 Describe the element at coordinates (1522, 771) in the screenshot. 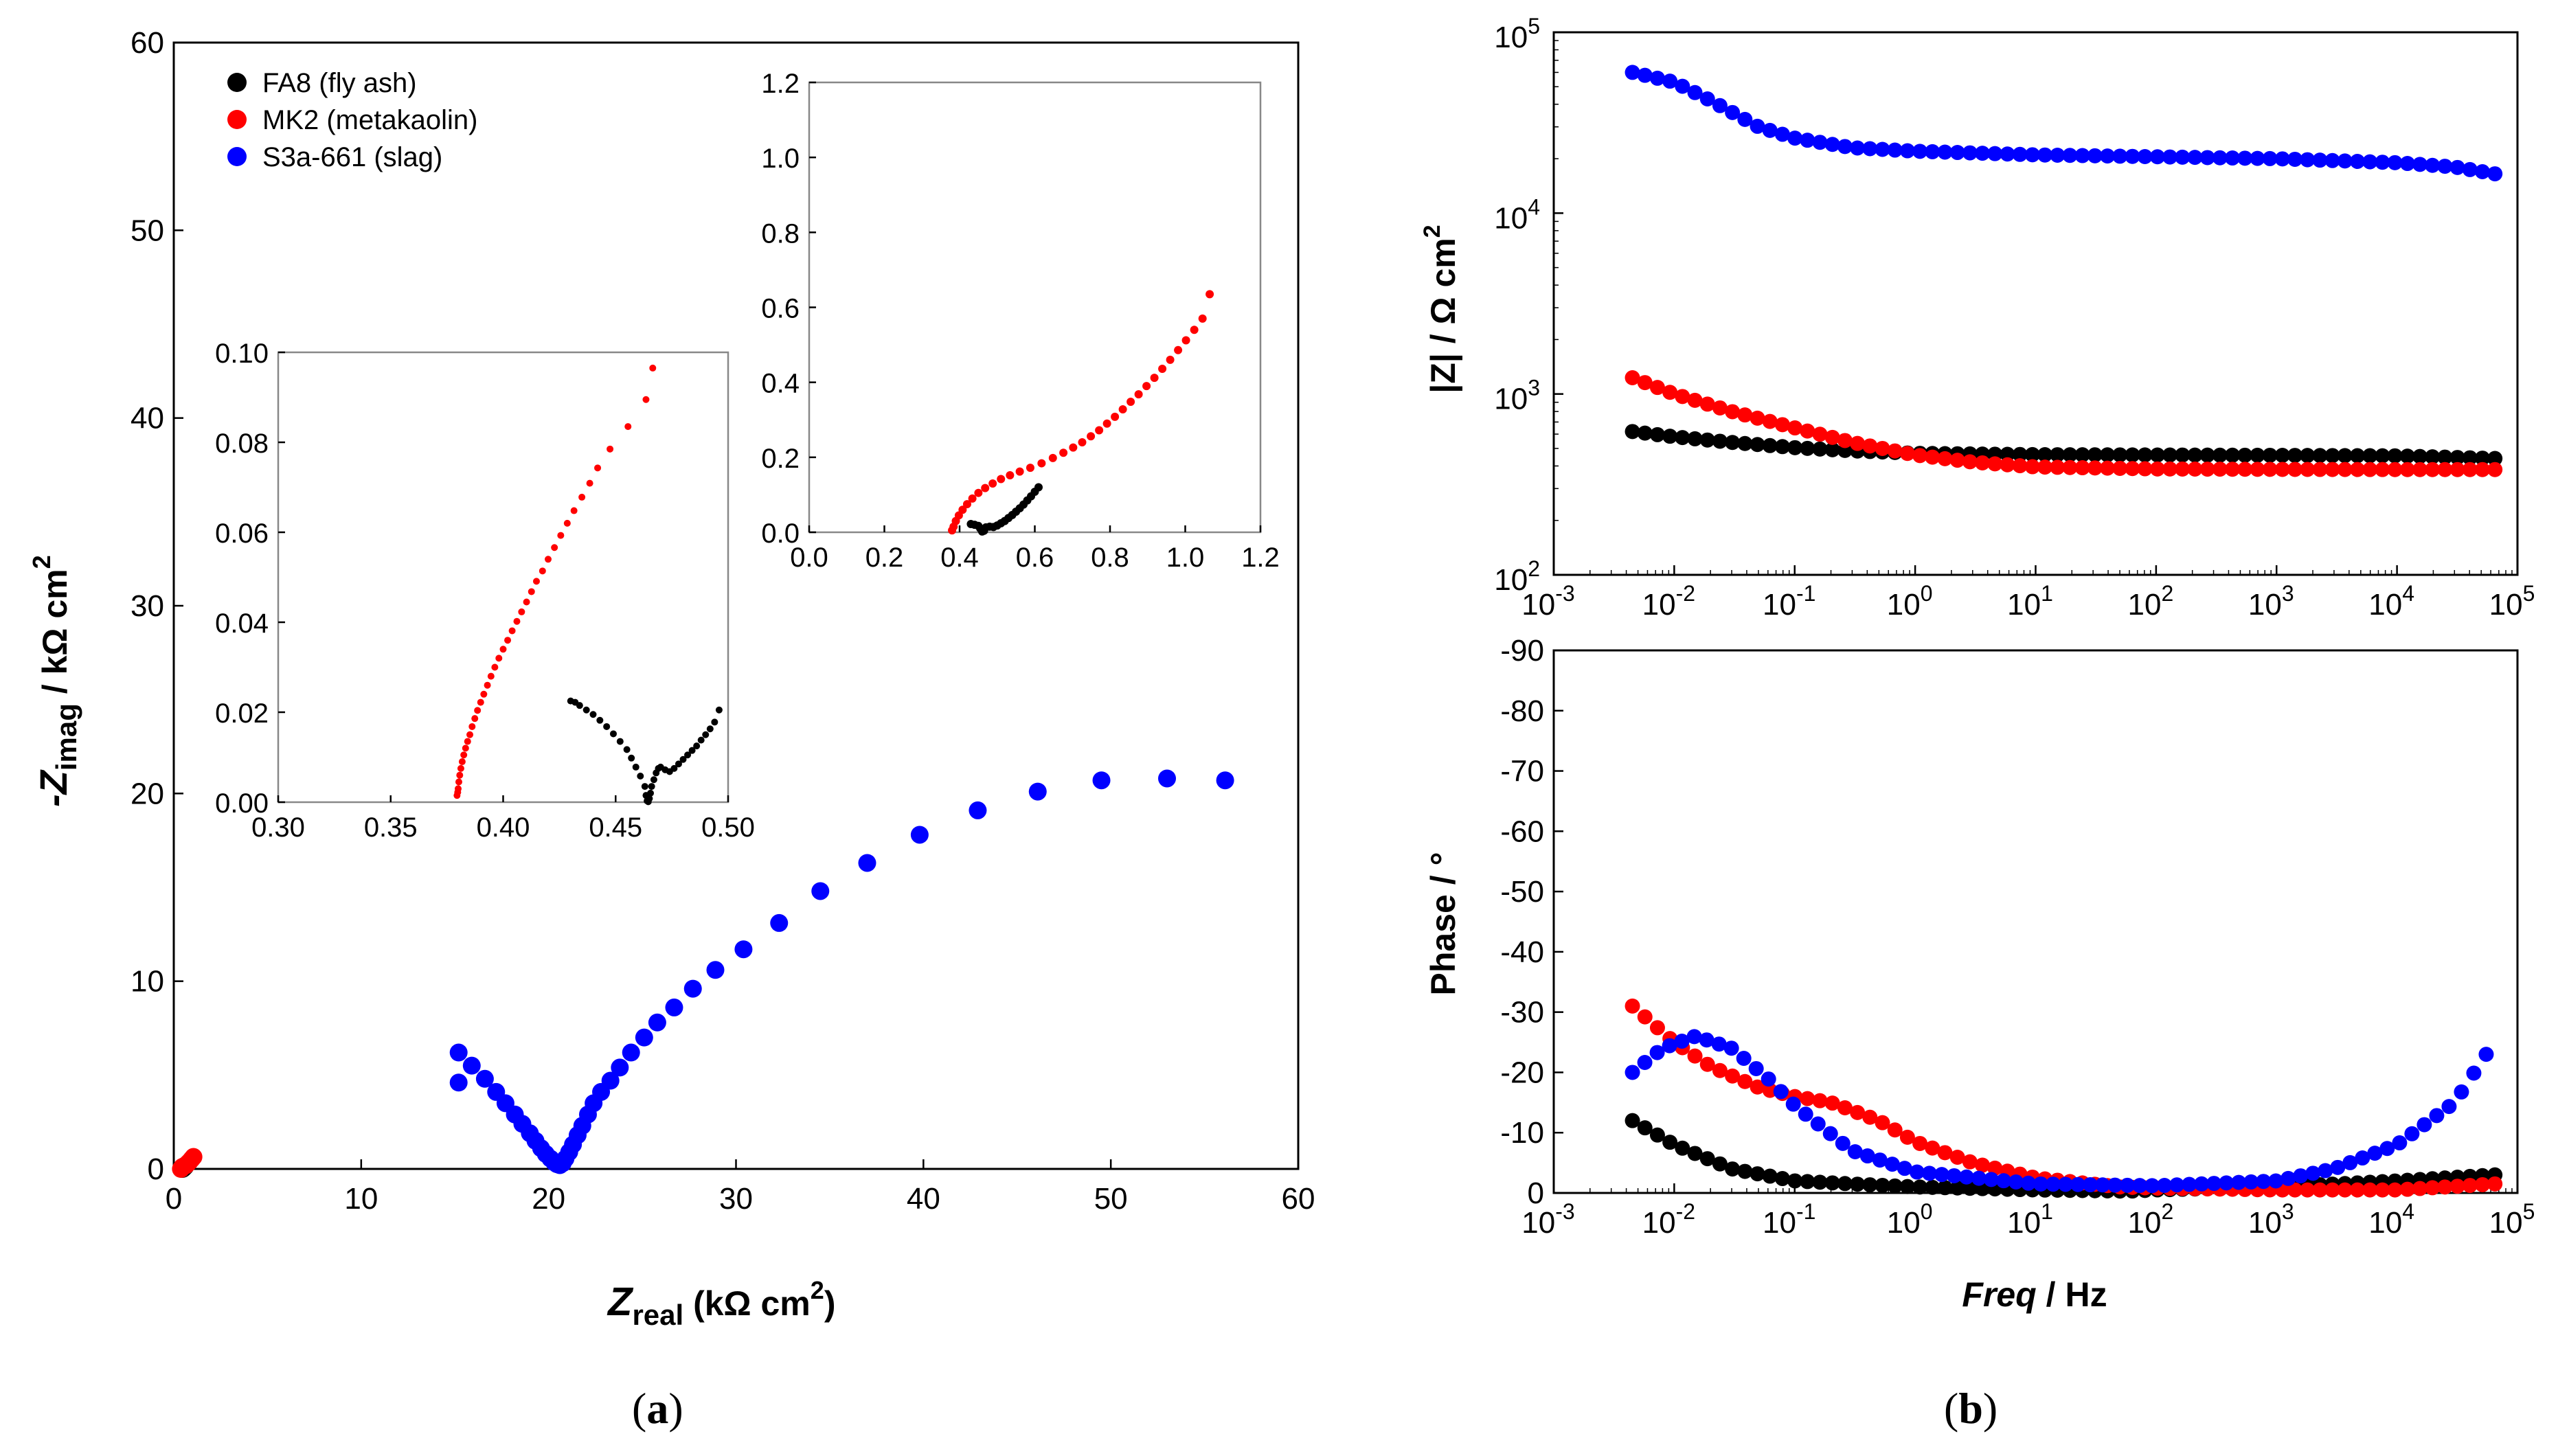

I see `y-tick-label: -70` at that location.